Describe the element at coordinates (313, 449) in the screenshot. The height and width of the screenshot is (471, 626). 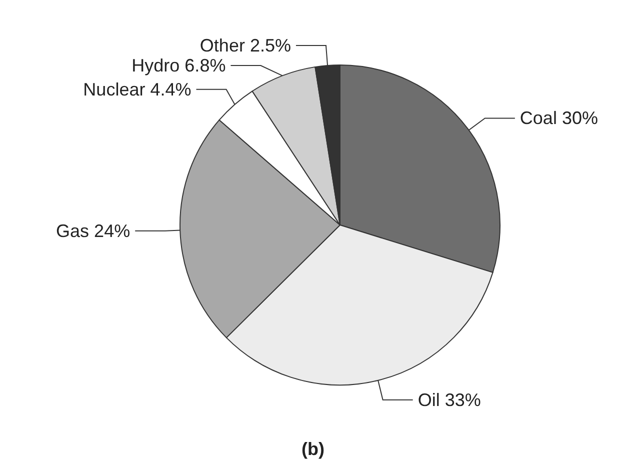
I see `text: (b)` at that location.